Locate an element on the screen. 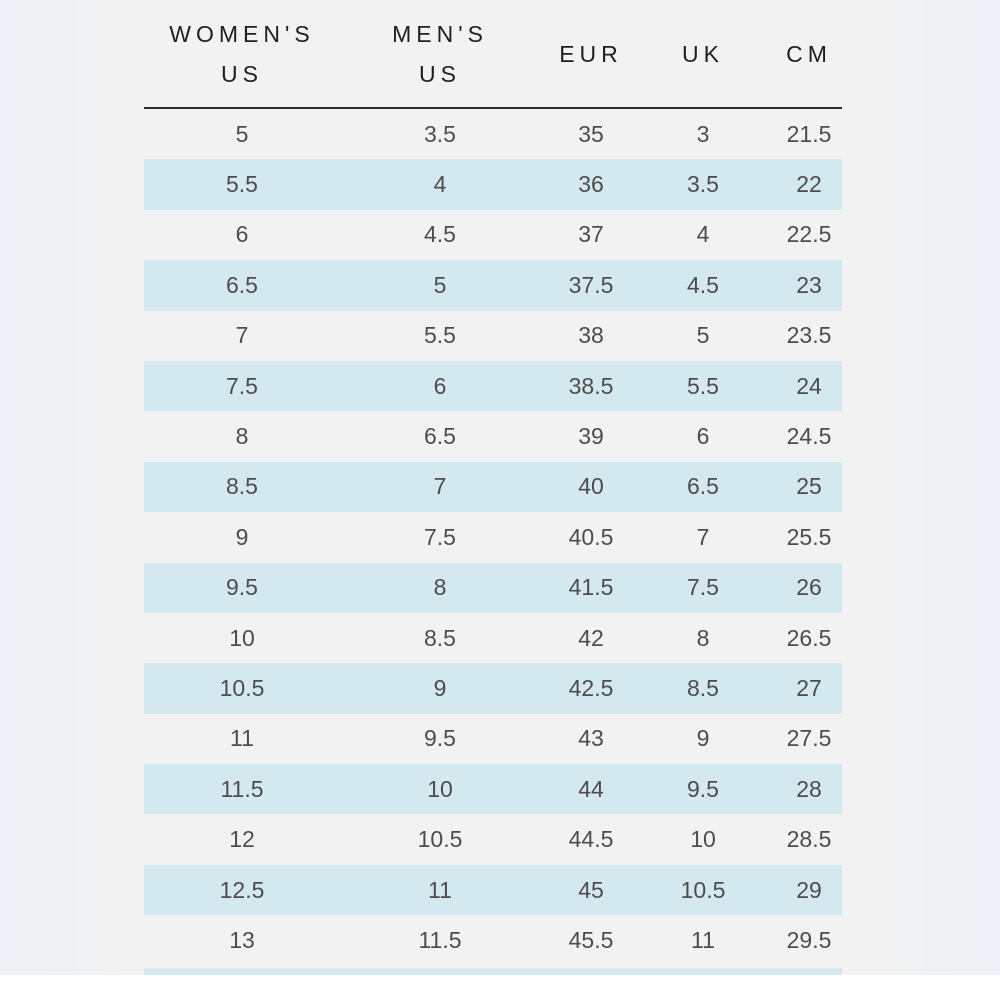 This screenshot has height=1000, width=1000. cell-mens-us: 8.5 is located at coordinates (440, 637).